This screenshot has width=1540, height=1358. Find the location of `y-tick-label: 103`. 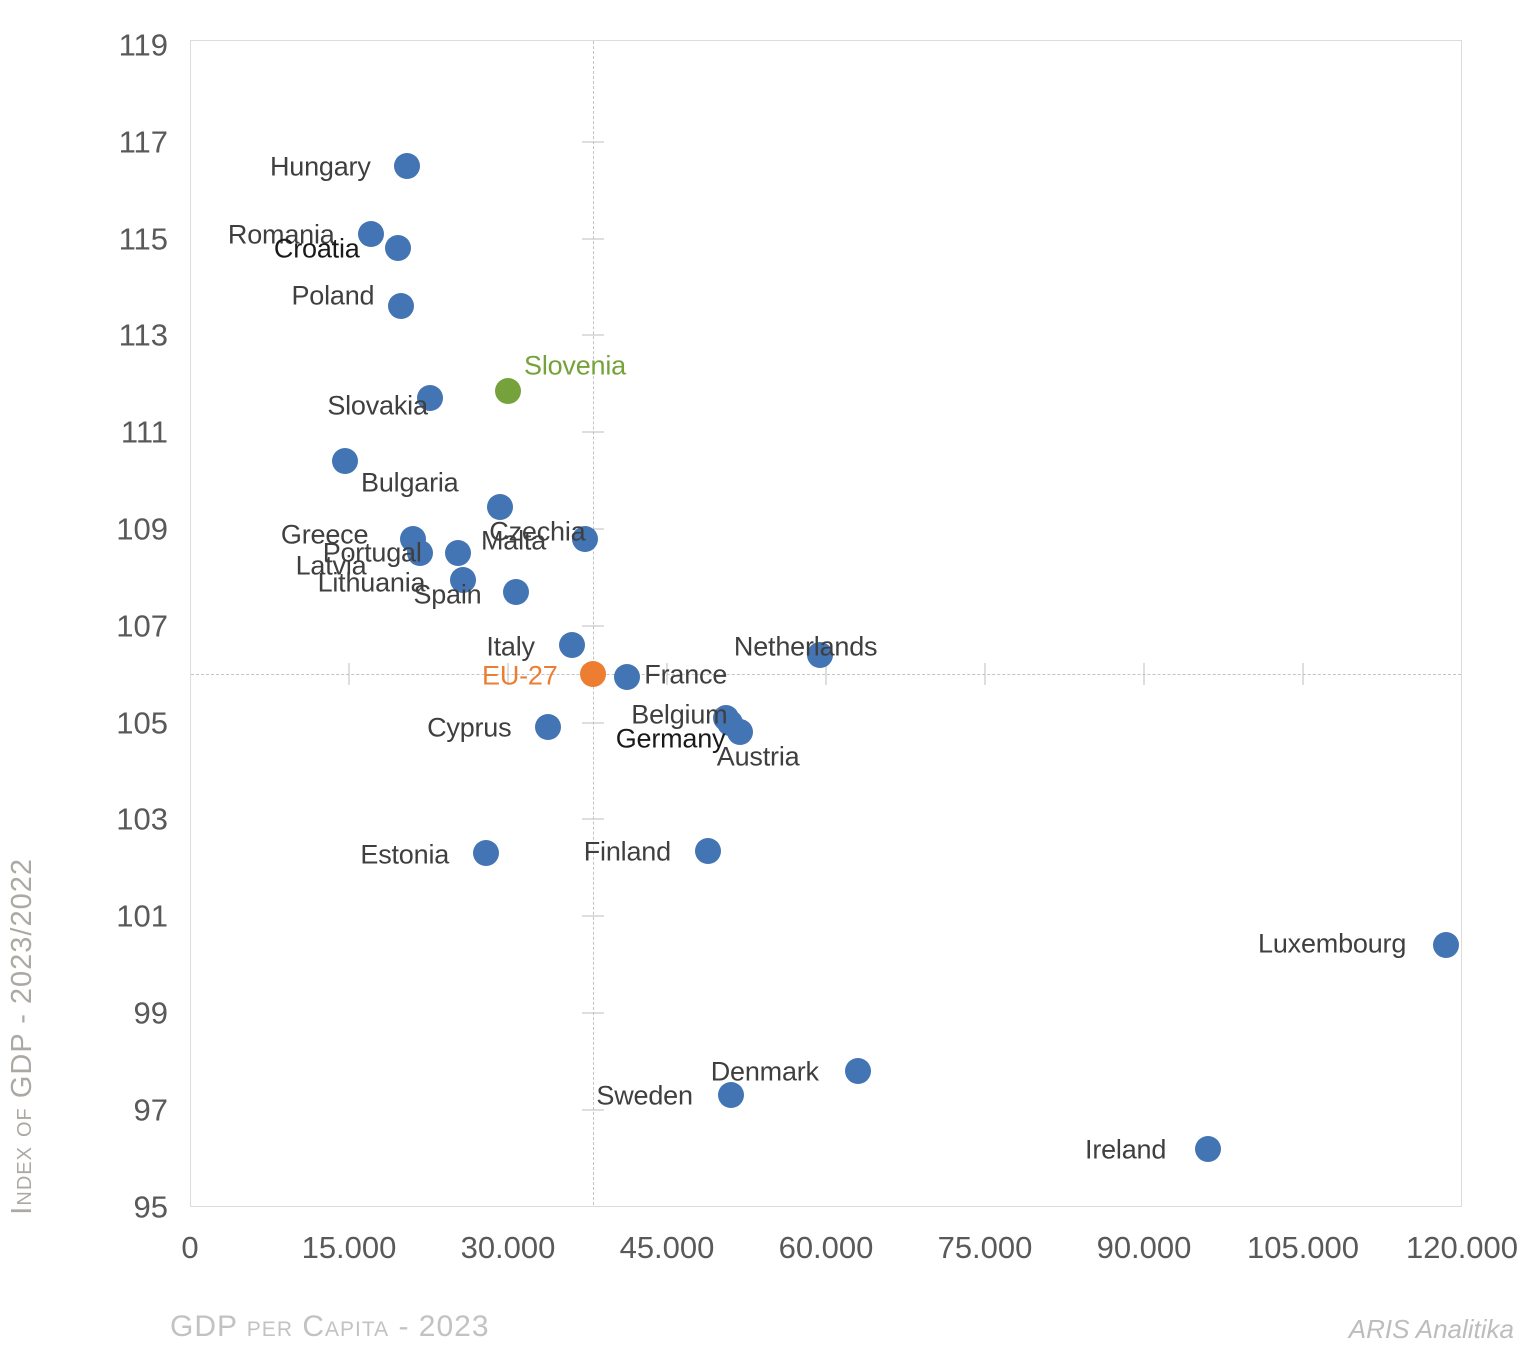

y-tick-label: 103 is located at coordinates (142, 819).